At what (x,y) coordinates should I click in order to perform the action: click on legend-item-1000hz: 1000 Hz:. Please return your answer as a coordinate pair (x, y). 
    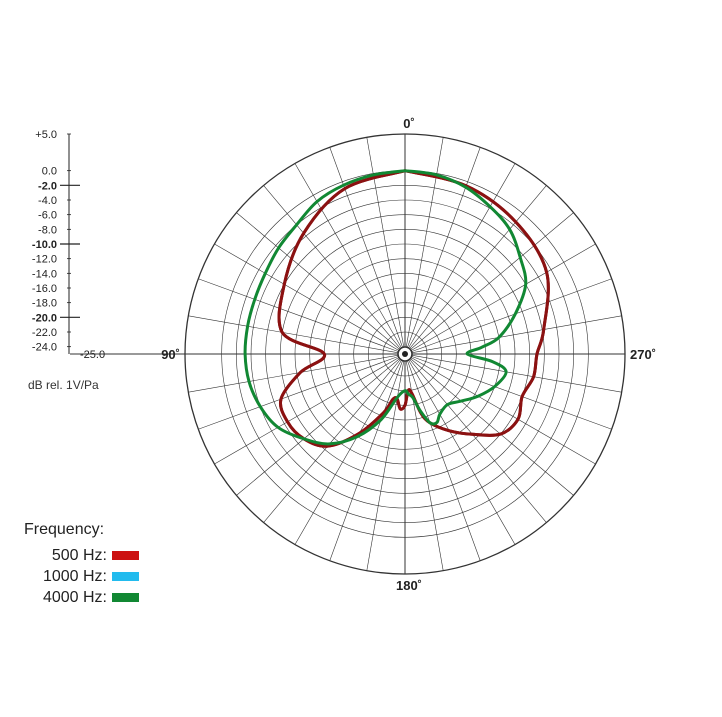
    Looking at the image, I should click on (104, 576).